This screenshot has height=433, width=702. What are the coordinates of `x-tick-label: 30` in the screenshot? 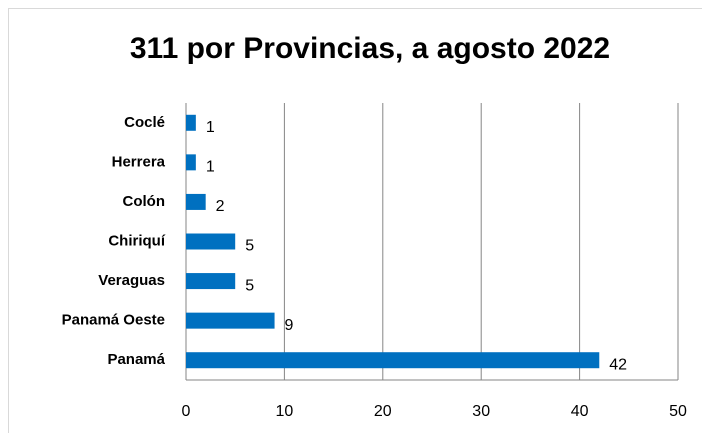 It's located at (481, 411).